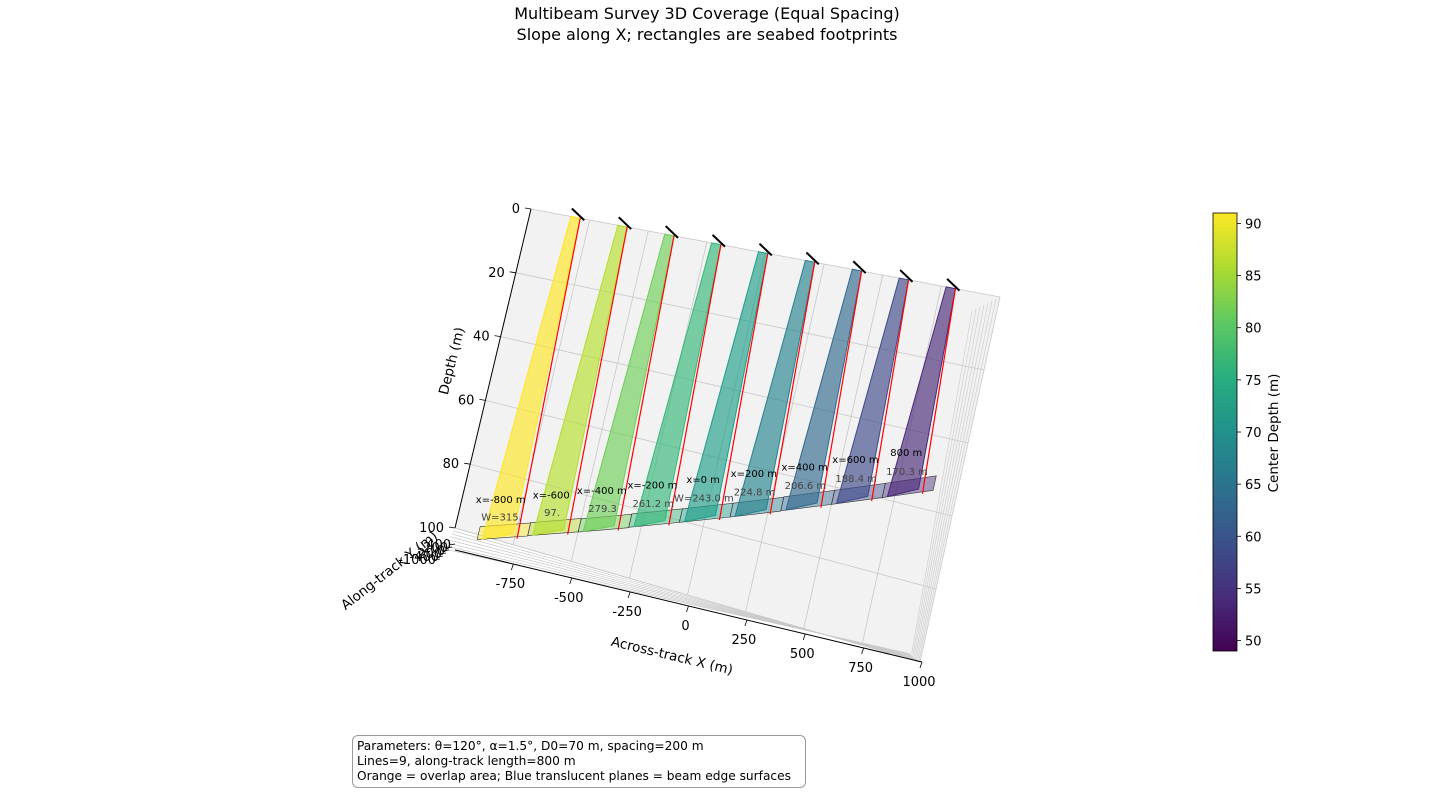 The width and height of the screenshot is (1440, 811). What do you see at coordinates (802, 654) in the screenshot?
I see `x-tick-label-5: 500` at bounding box center [802, 654].